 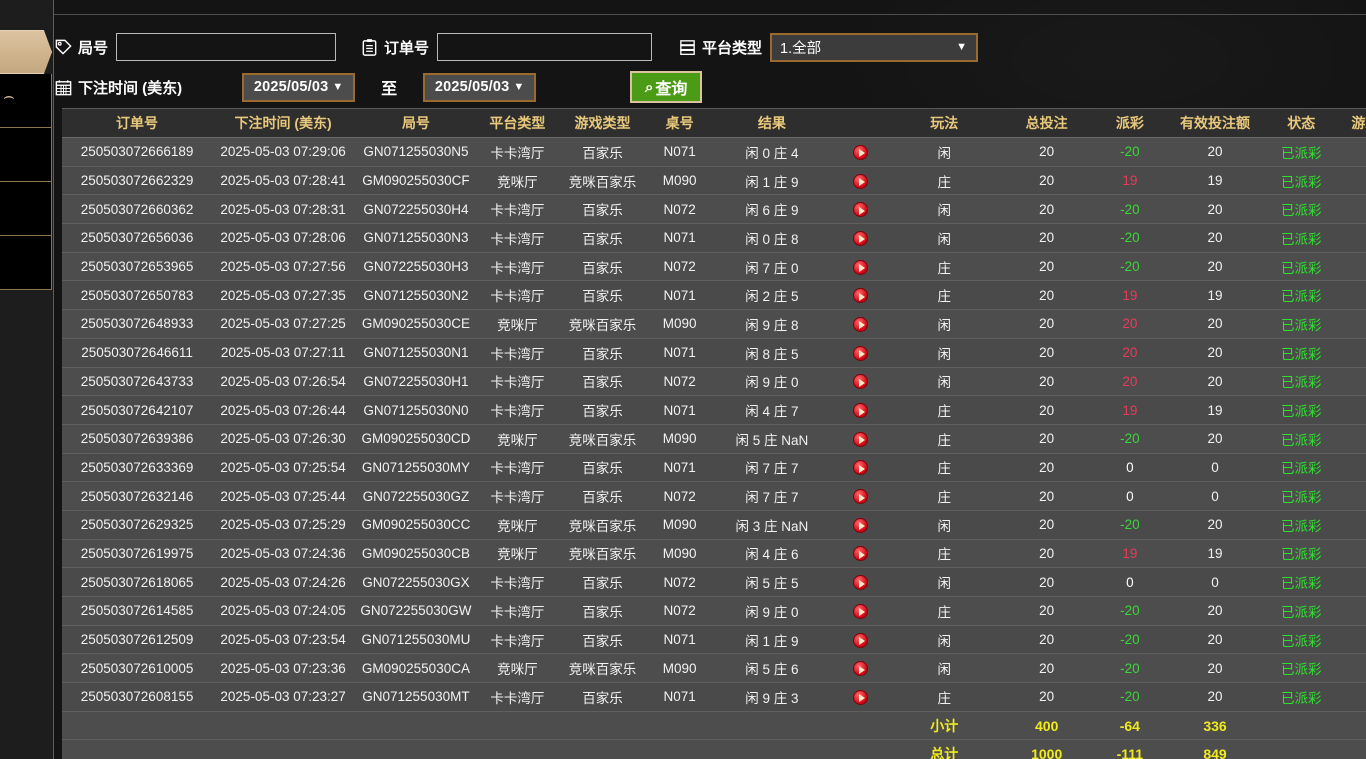 I want to click on result-cell: 闲 9 庄 8, so click(x=772, y=324).